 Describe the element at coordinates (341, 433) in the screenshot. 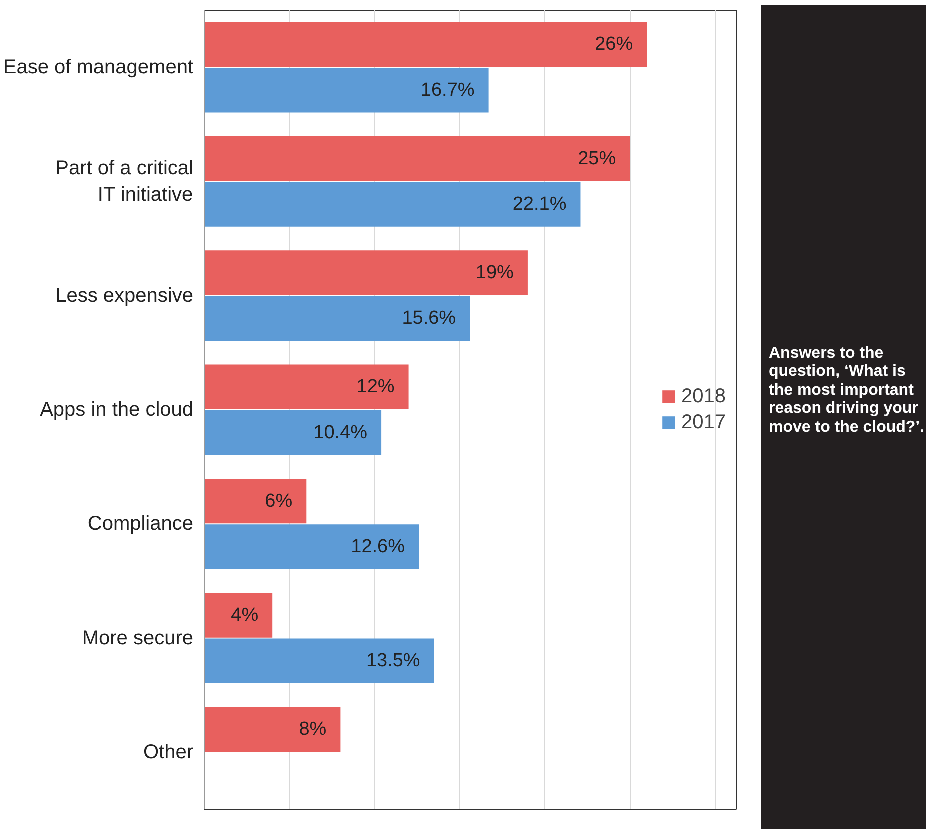

I see `data-label: 10.4%` at that location.